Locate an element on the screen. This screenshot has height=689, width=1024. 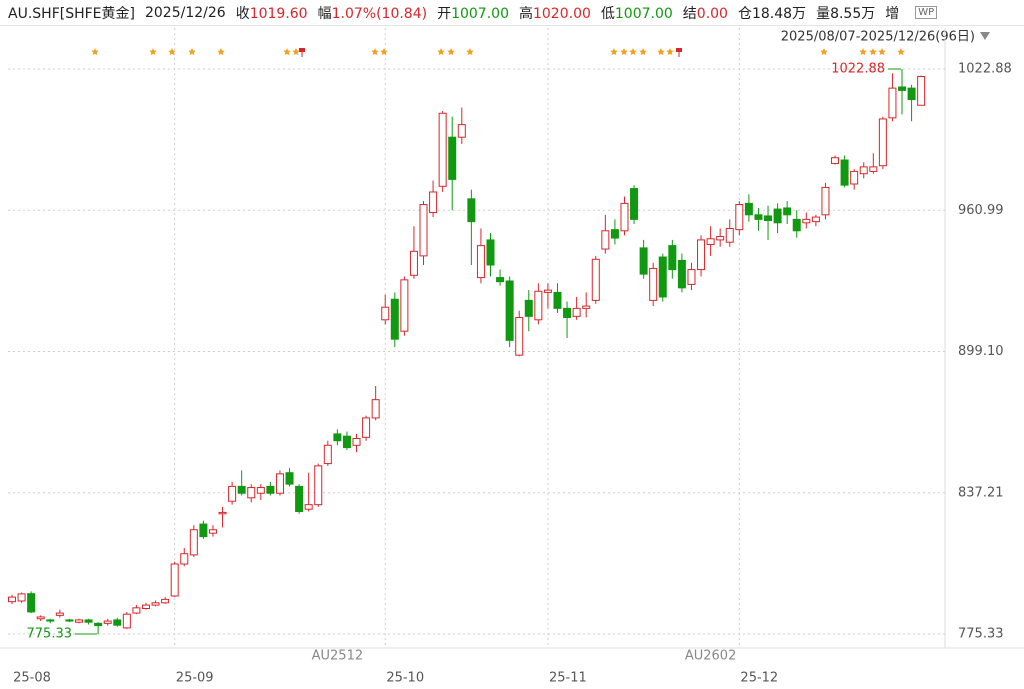
quote-value: 1019.60 is located at coordinates (278, 13).